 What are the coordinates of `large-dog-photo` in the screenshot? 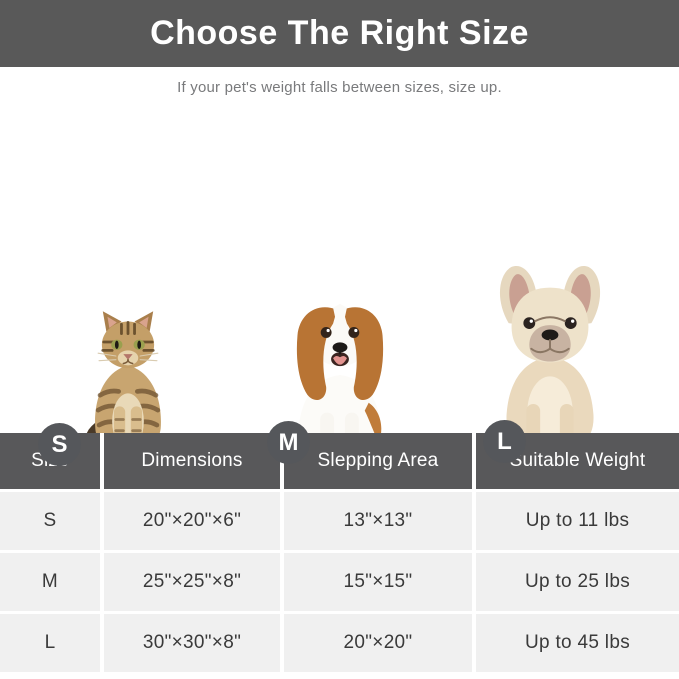 It's located at (550, 365).